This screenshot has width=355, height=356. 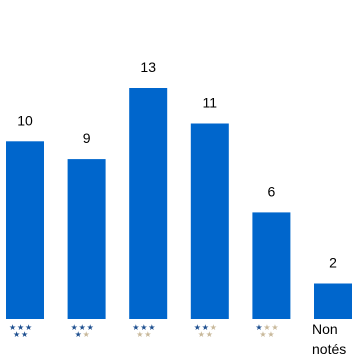 What do you see at coordinates (87, 138) in the screenshot?
I see `value-label-1: 9` at bounding box center [87, 138].